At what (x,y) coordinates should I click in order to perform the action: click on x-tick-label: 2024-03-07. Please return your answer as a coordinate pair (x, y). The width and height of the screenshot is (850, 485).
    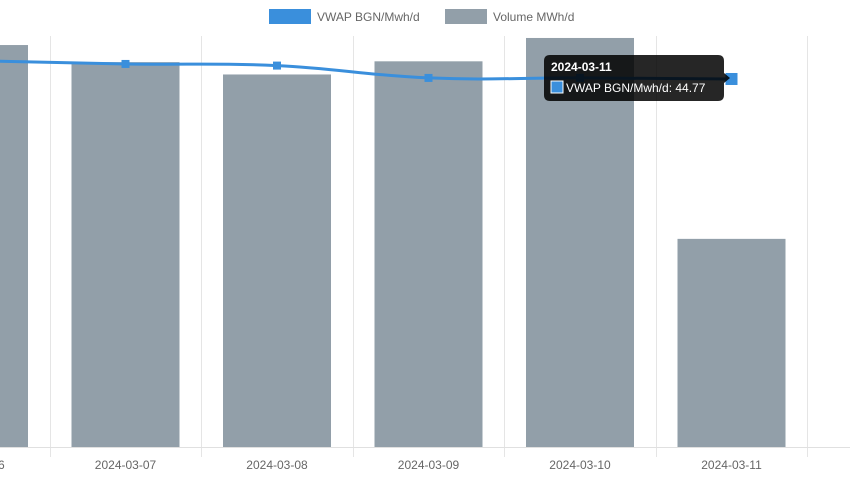
    Looking at the image, I should click on (126, 465).